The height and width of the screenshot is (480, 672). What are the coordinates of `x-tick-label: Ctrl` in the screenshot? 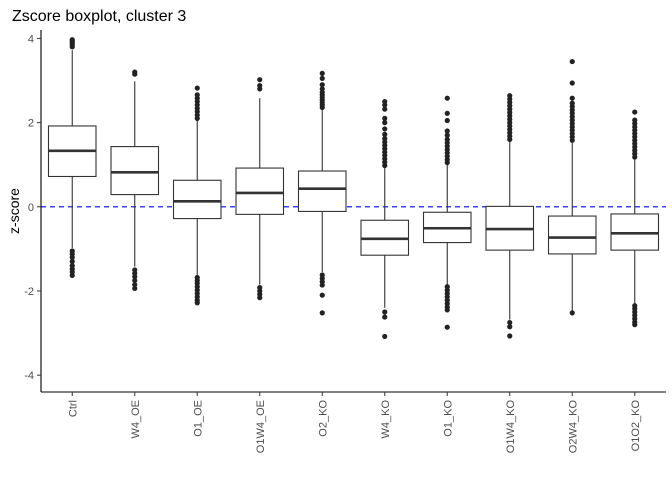 It's located at (73, 408).